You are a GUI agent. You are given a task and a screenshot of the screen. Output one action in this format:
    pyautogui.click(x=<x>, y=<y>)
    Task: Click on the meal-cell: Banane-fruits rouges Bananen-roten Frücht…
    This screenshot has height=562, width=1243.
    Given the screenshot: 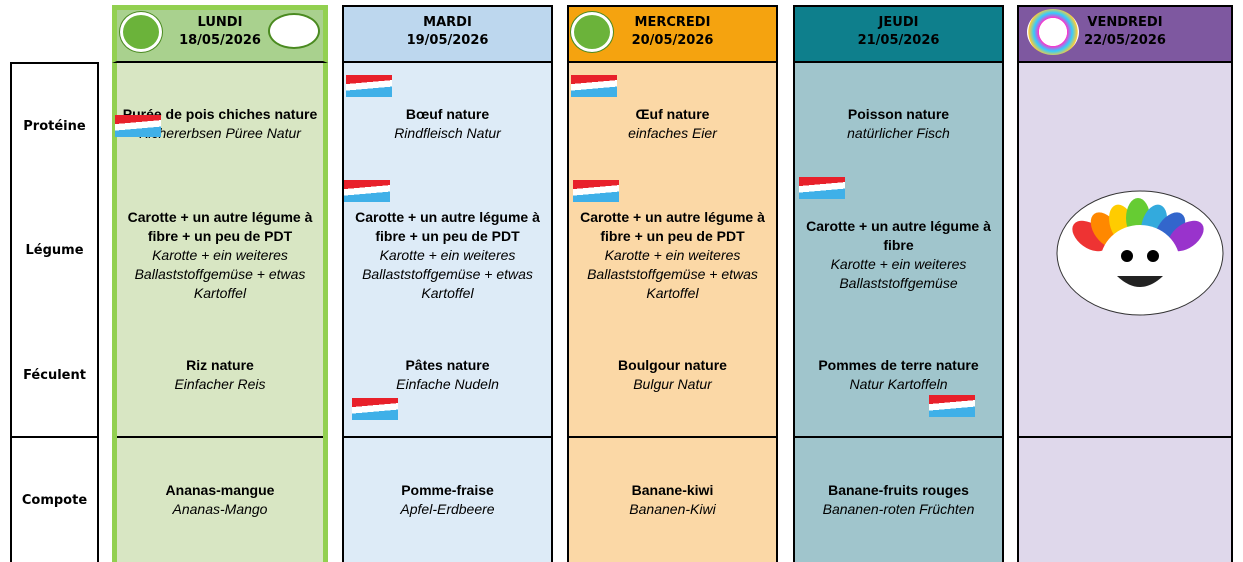 What is the action you would take?
    pyautogui.click(x=898, y=499)
    